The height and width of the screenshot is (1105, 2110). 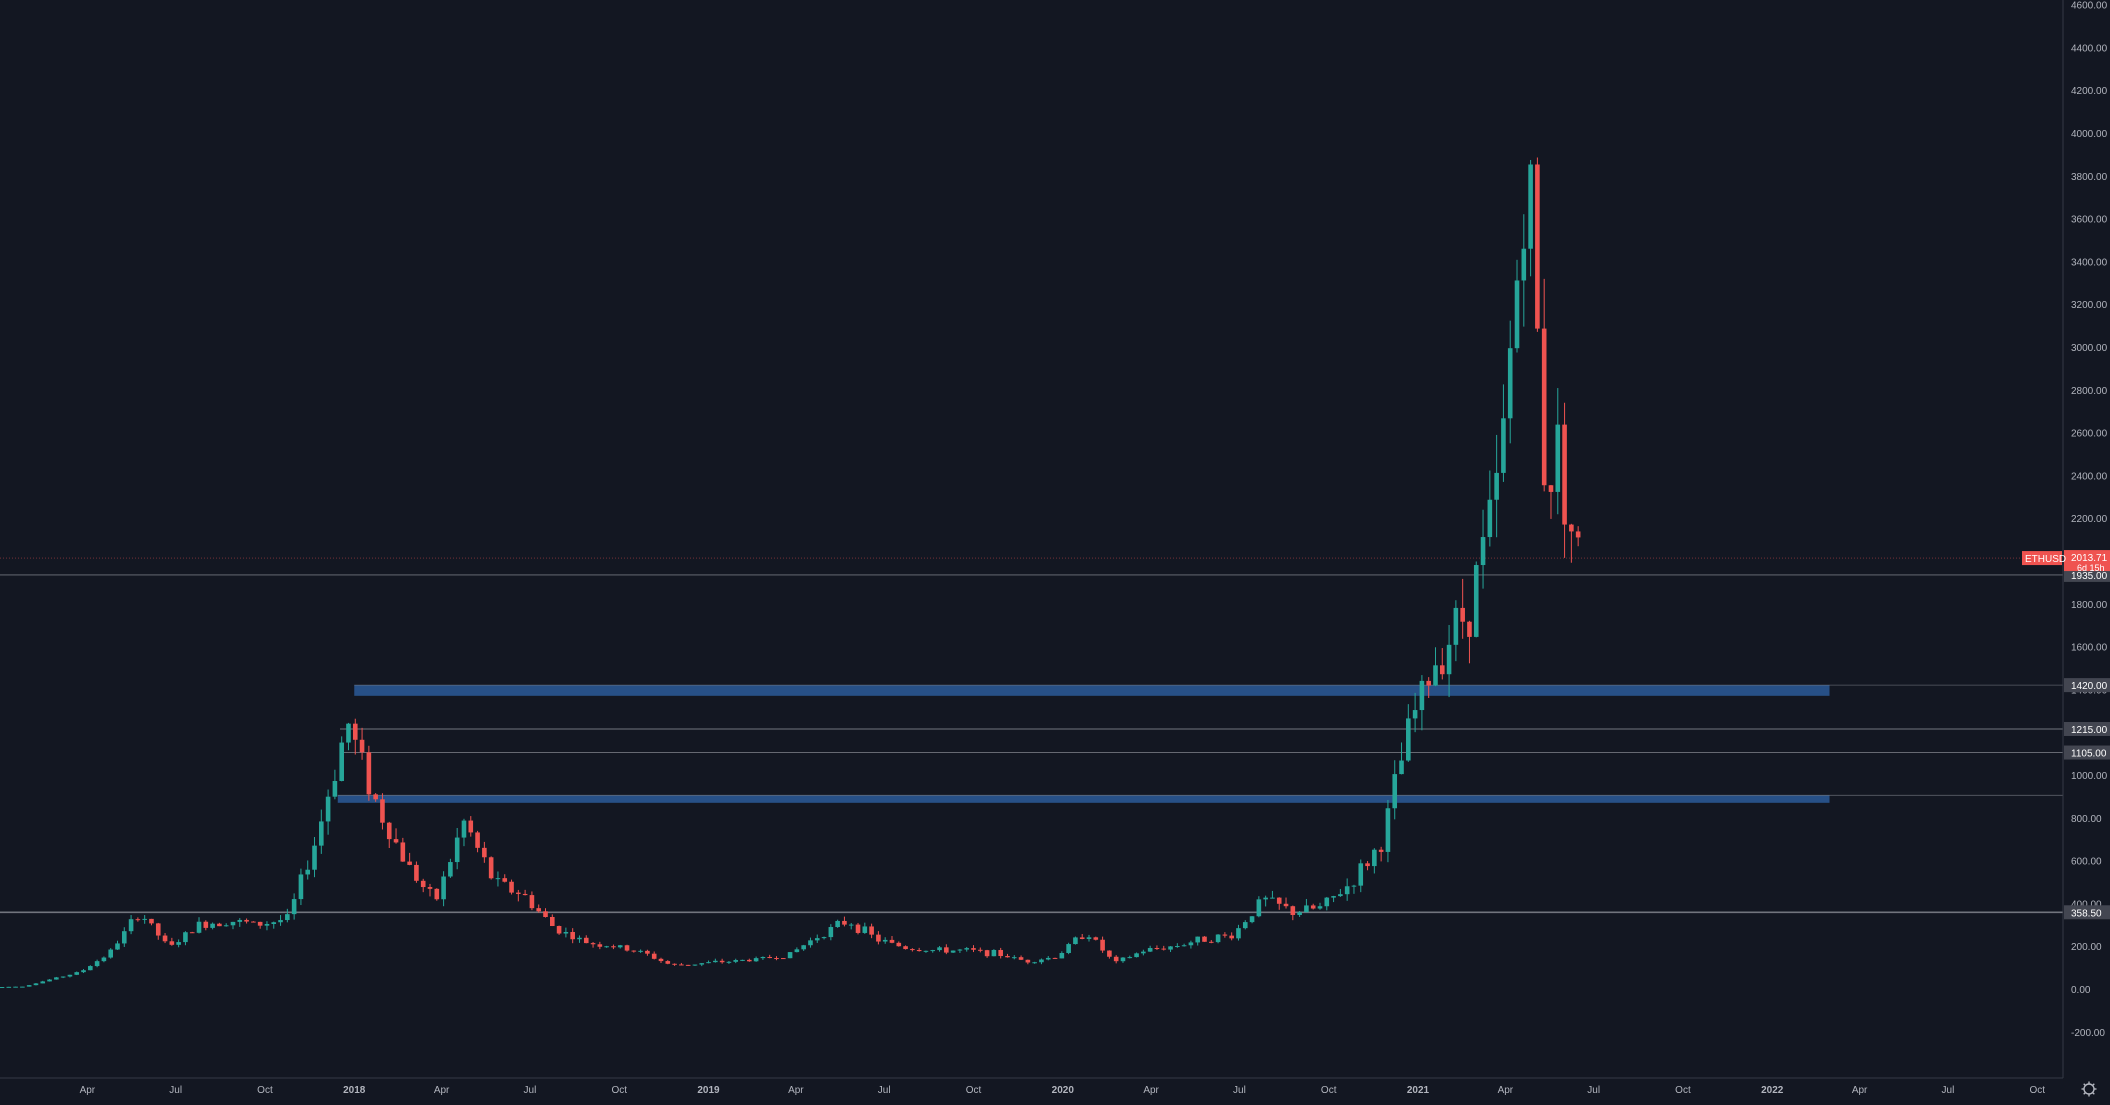 What do you see at coordinates (2086, 904) in the screenshot?
I see `price-tick-label: 400.00` at bounding box center [2086, 904].